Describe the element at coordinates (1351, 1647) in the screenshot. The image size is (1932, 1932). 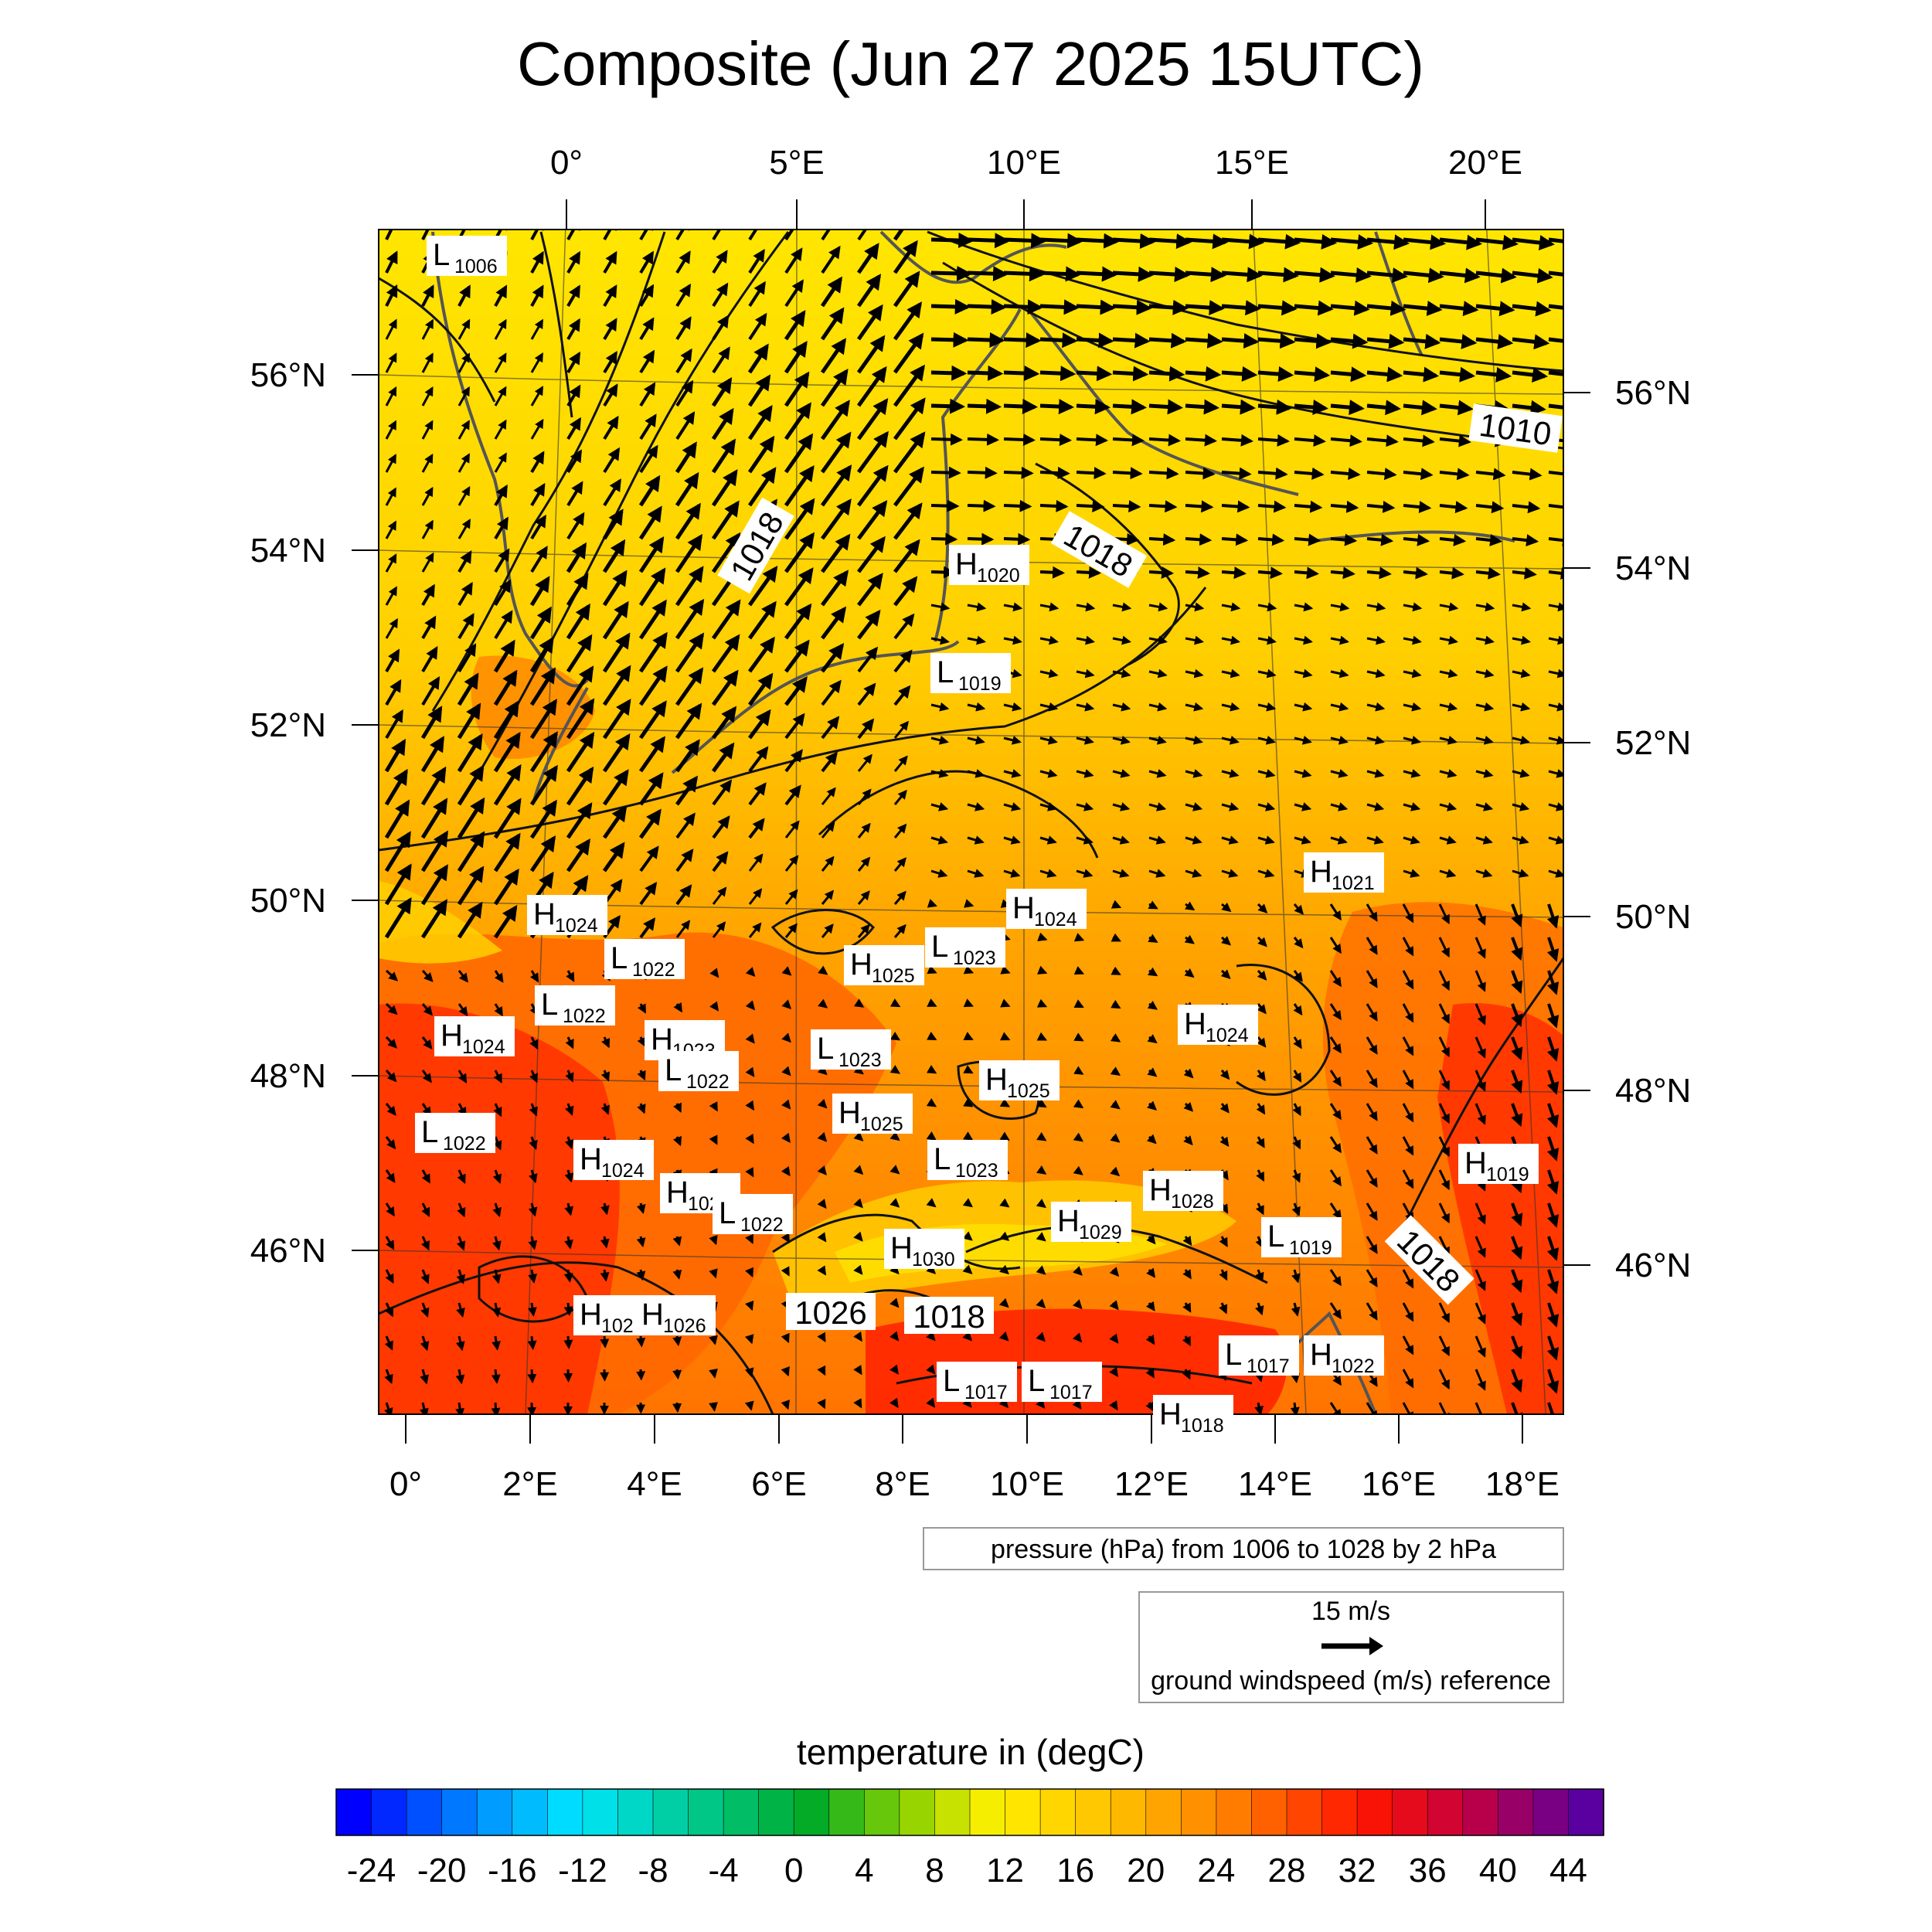
I see `wind-reference-legend: 15 m/s ground windspeed (m/s) reference` at that location.